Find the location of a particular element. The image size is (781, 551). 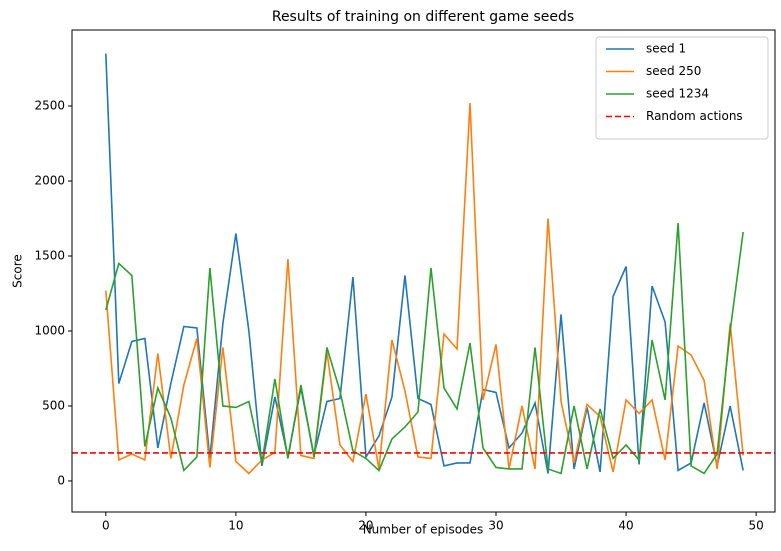

y-tick-label: 1500 is located at coordinates (49, 256).